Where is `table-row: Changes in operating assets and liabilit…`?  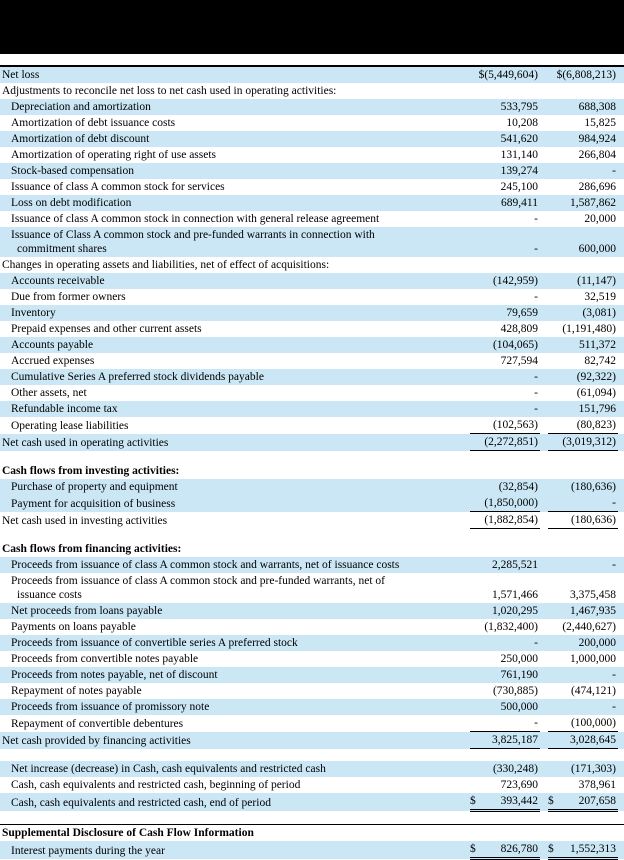
table-row: Changes in operating assets and liabilit… is located at coordinates (312, 265).